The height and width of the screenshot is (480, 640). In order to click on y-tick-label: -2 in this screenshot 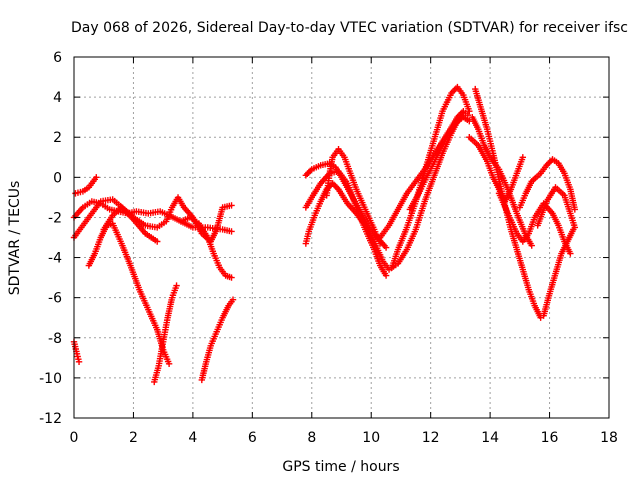, I will do `click(55, 218)`.